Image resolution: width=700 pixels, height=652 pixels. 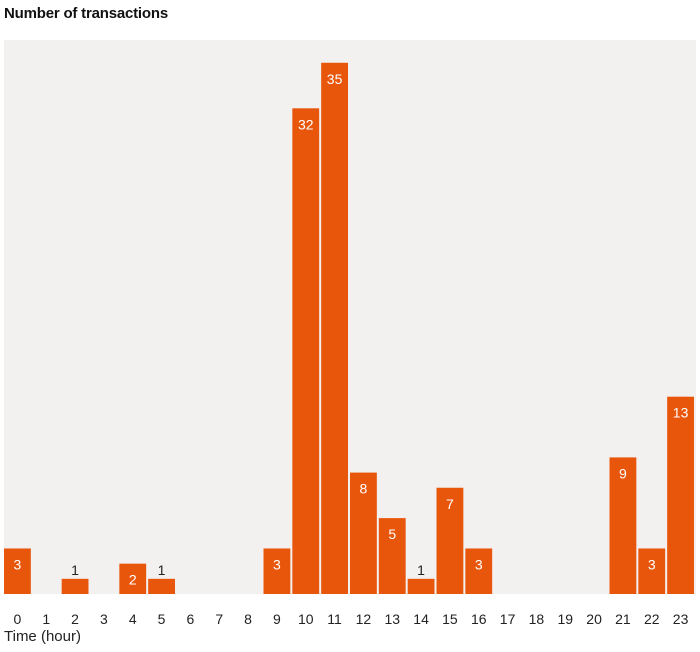 What do you see at coordinates (335, 79) in the screenshot?
I see `bar-value-label: 35` at bounding box center [335, 79].